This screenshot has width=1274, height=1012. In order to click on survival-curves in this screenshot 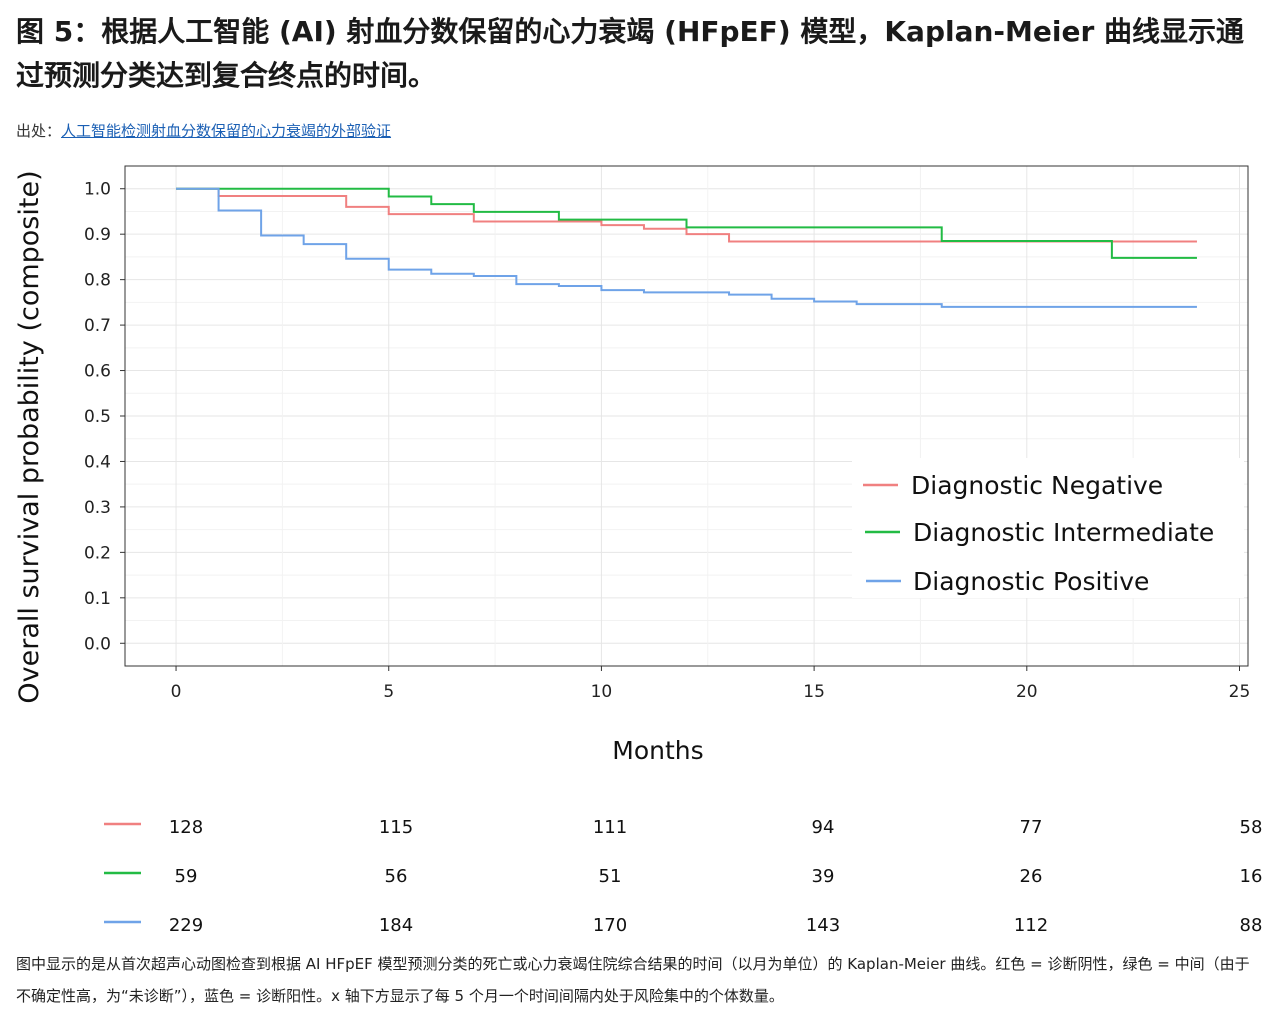, I will do `click(686, 247)`.